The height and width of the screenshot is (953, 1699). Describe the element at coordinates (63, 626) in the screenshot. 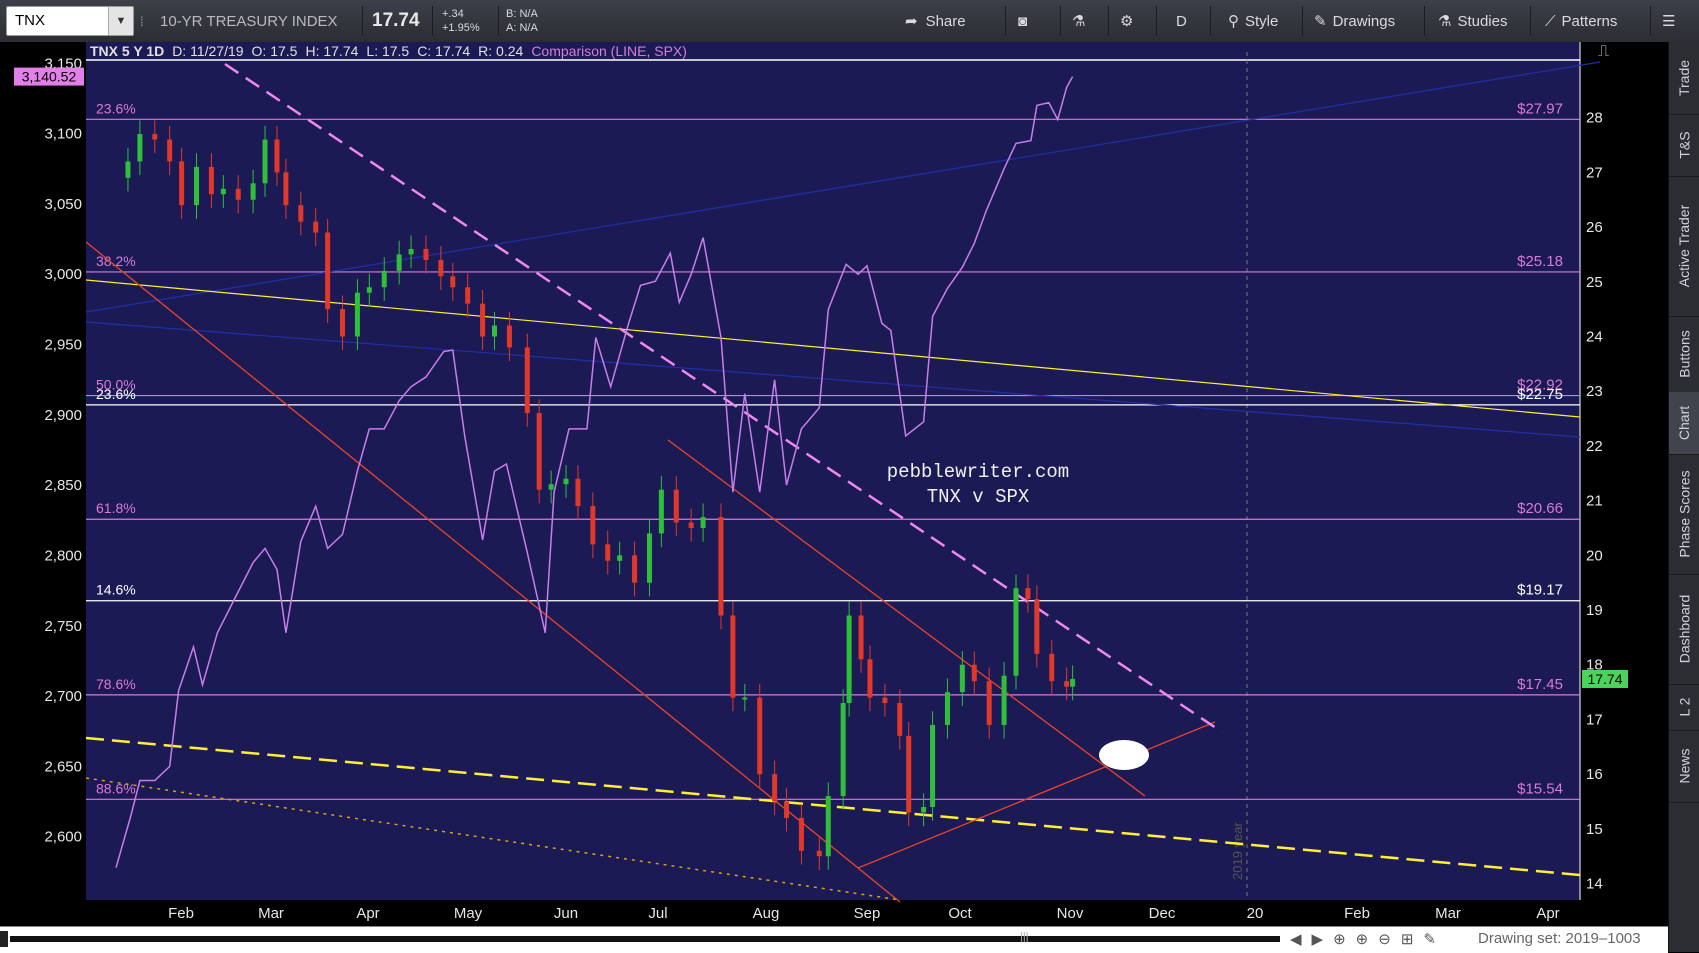

I see `left-axis-tick: 2,750` at that location.